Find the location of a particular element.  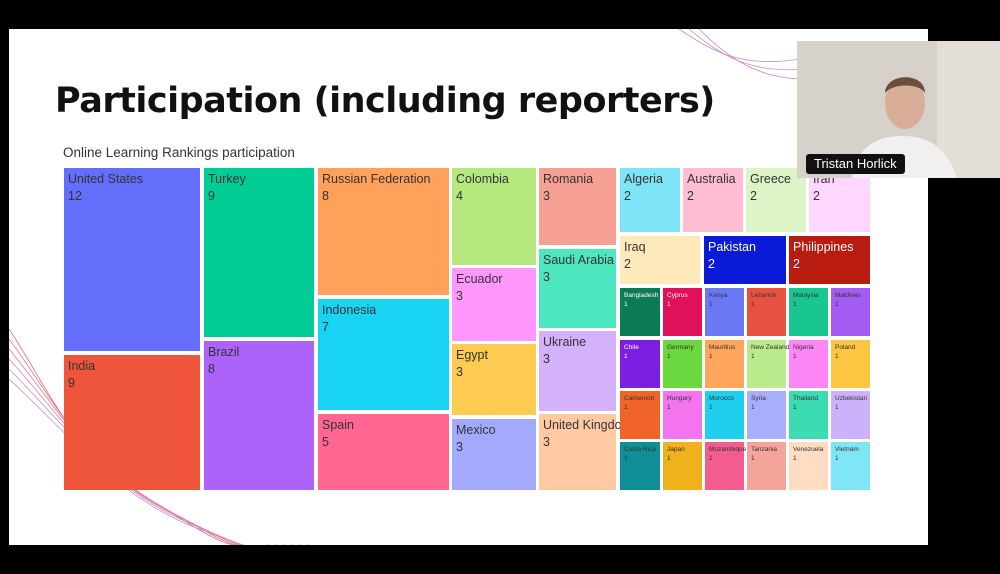

treemap-cell-maldives: Maldives 1 is located at coordinates (850, 312).